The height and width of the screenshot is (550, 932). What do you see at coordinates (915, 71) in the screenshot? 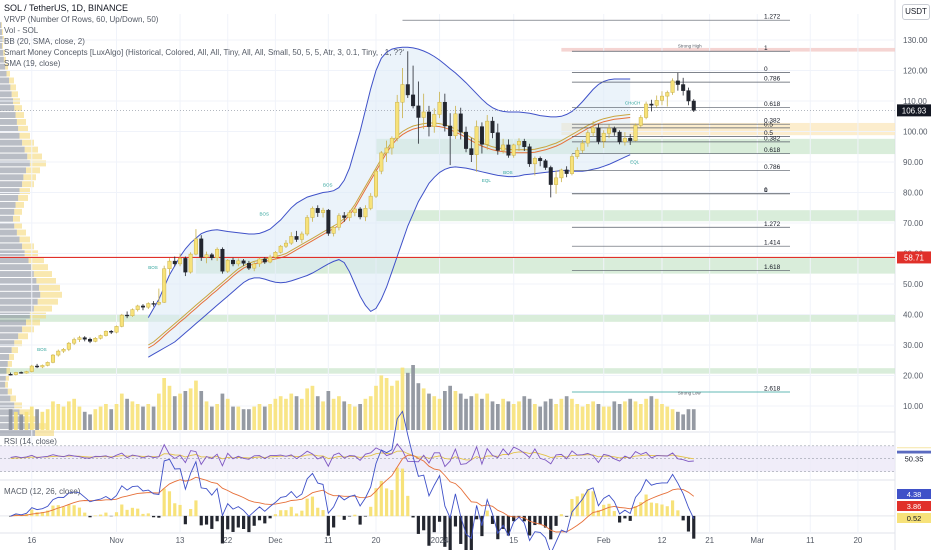
I see `price-tick-label: 120.00` at bounding box center [915, 71].